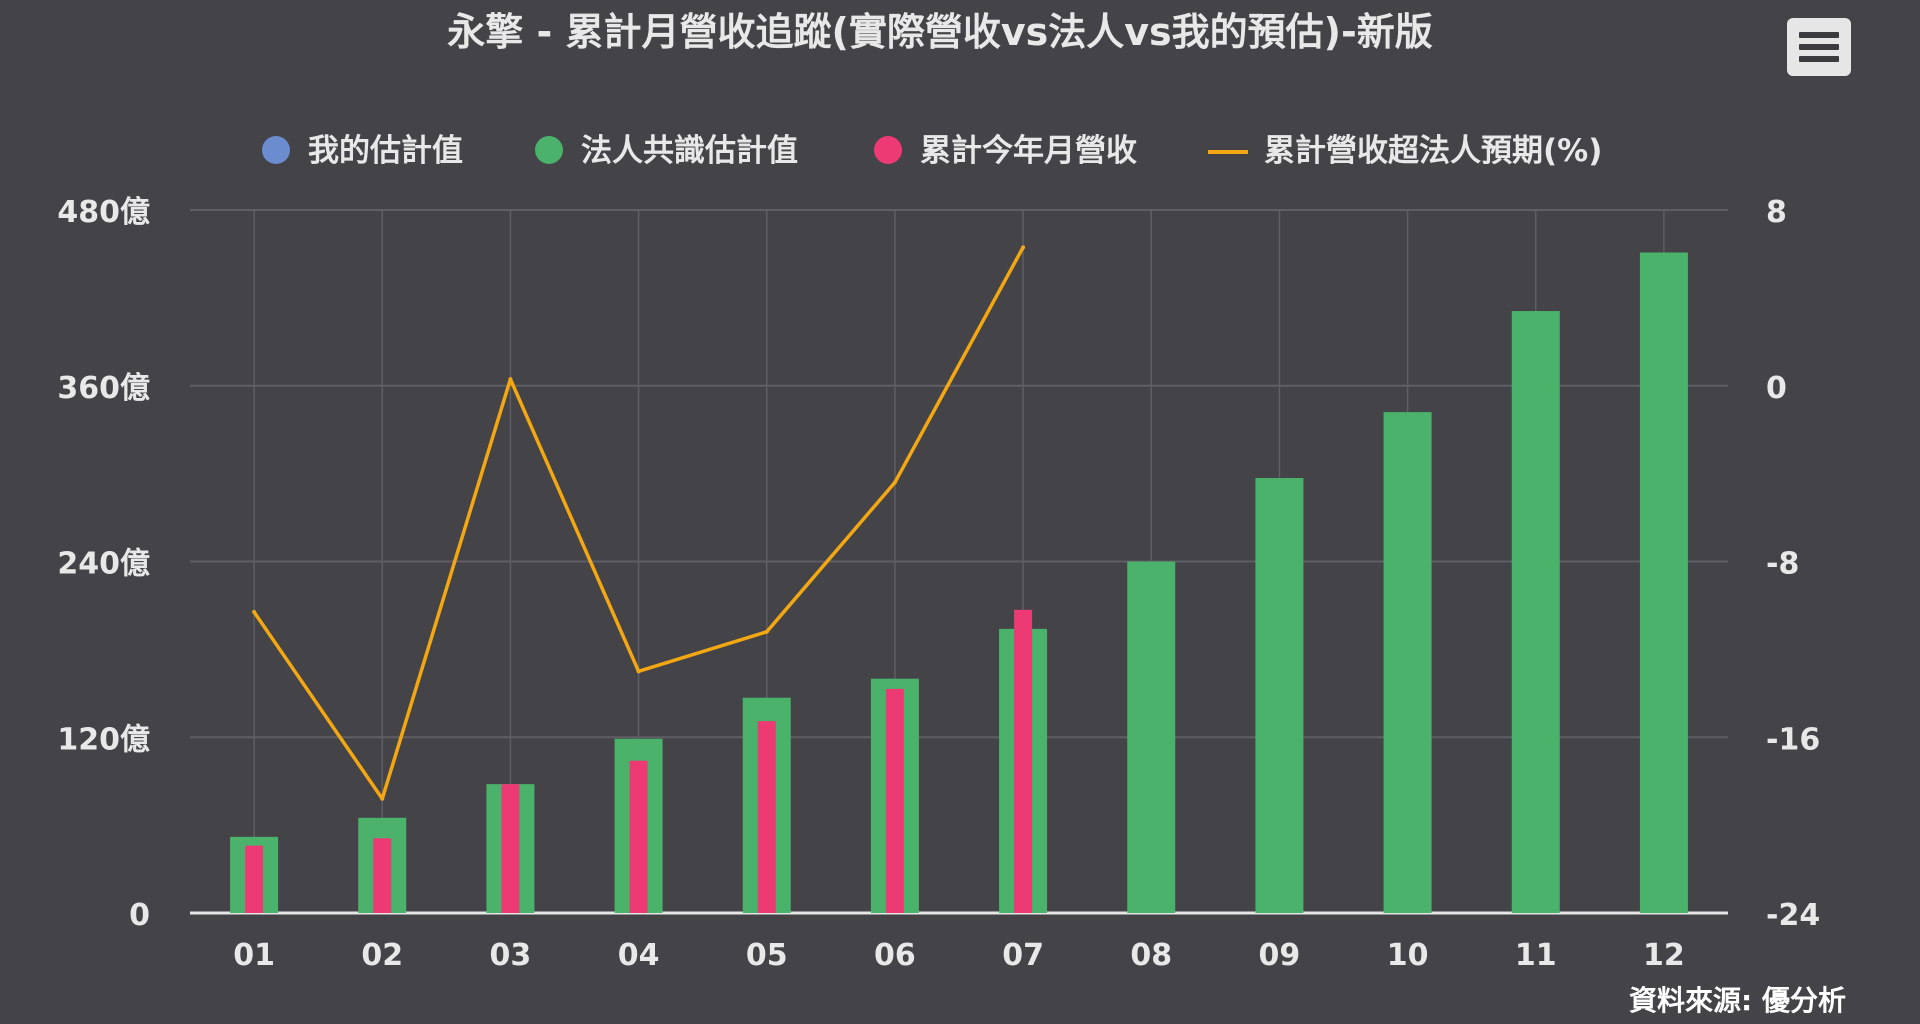 The image size is (1920, 1024). Describe the element at coordinates (1408, 955) in the screenshot. I see `x-tick-label: 10` at that location.